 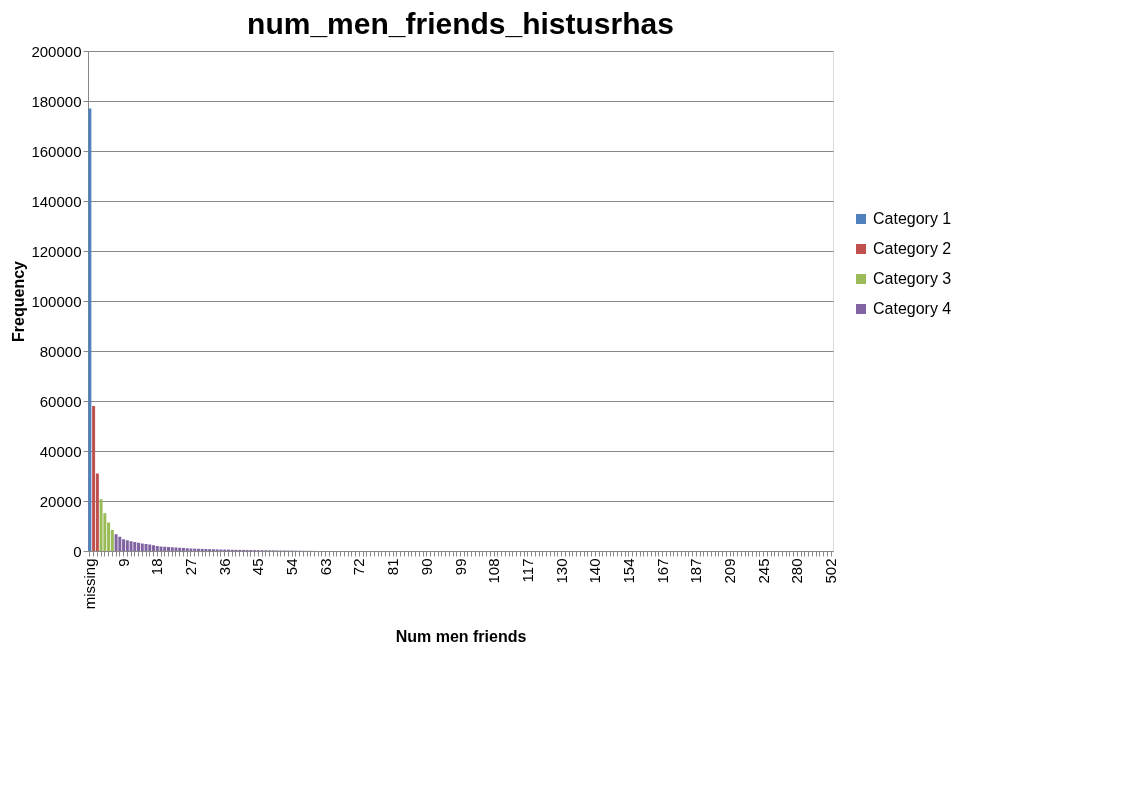 What do you see at coordinates (89, 584) in the screenshot?
I see `x-tick-label: missing` at bounding box center [89, 584].